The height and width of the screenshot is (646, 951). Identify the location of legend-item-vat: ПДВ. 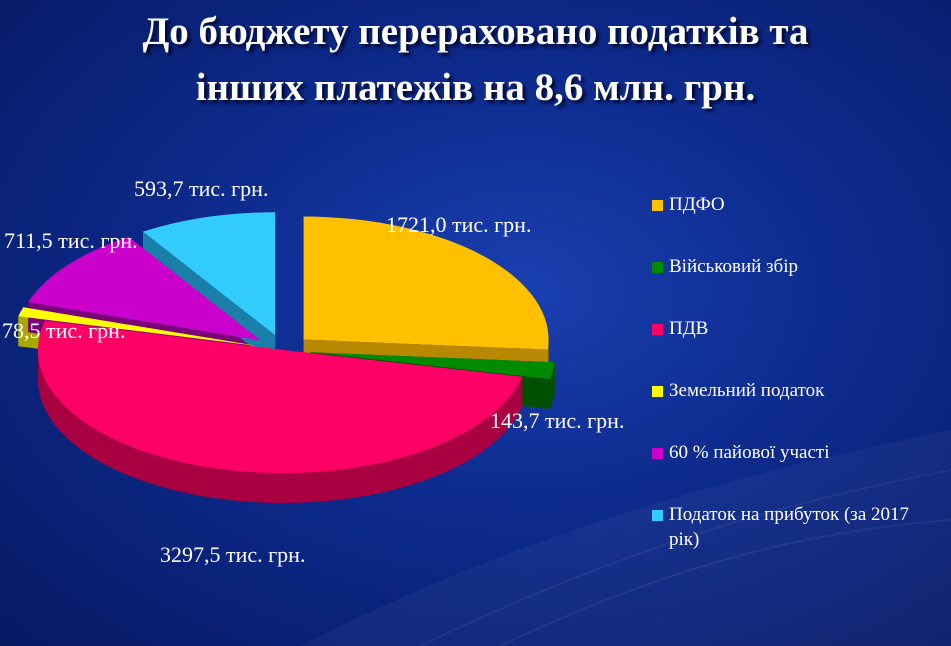
(797, 328).